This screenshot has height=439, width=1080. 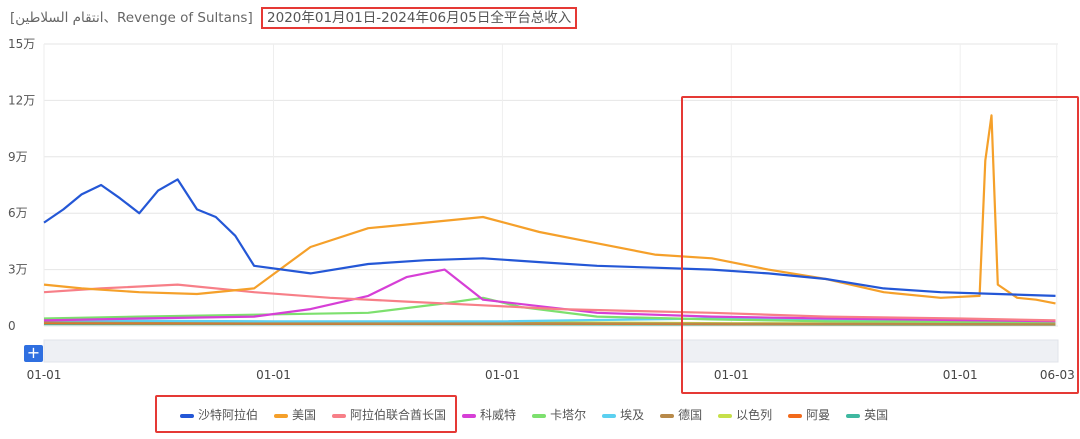 I want to click on legend-label: 阿曼, so click(x=818, y=415).